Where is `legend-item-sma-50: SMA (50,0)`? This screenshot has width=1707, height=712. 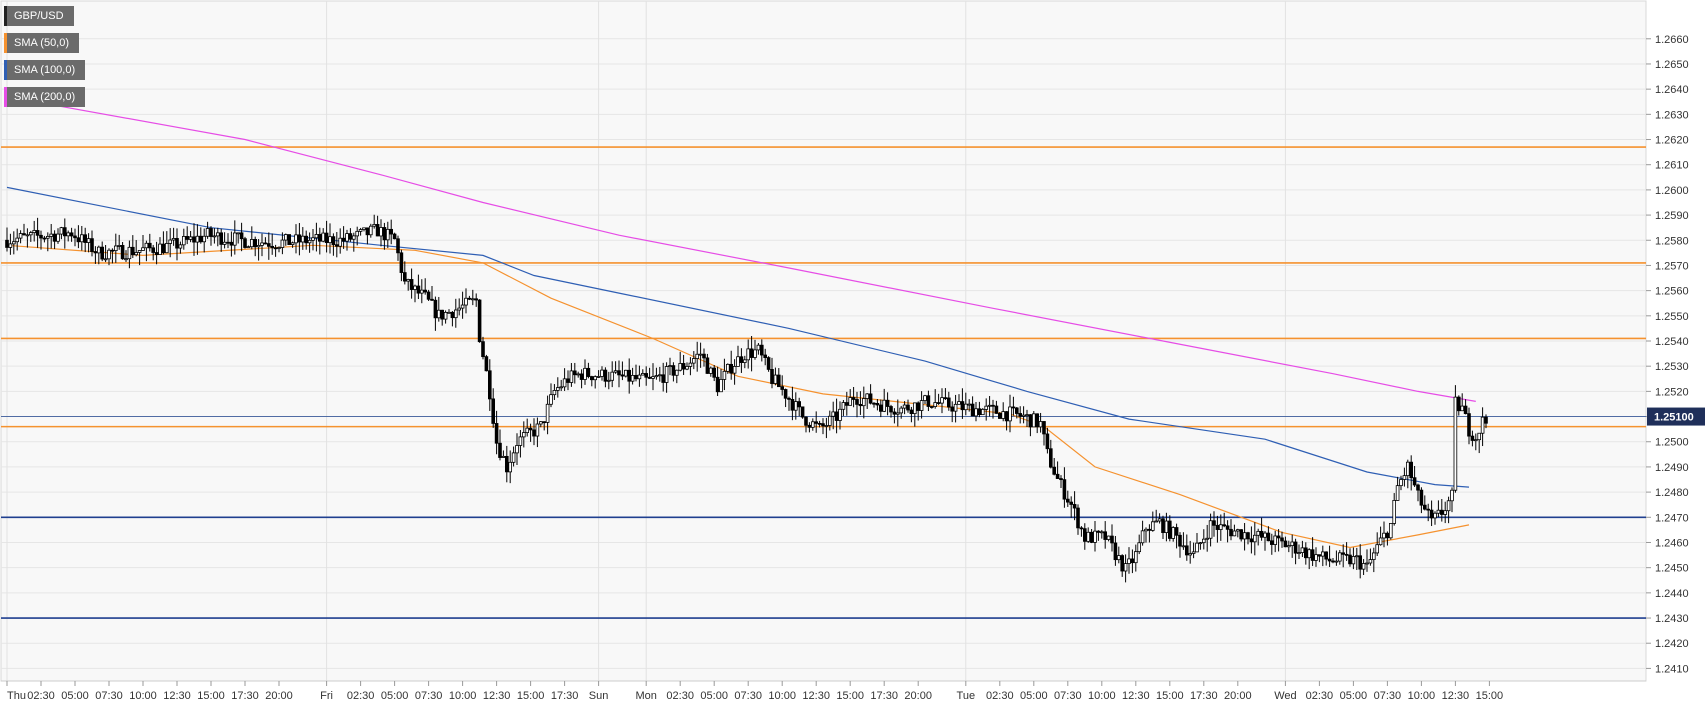
legend-item-sma-50: SMA (50,0) is located at coordinates (42, 43).